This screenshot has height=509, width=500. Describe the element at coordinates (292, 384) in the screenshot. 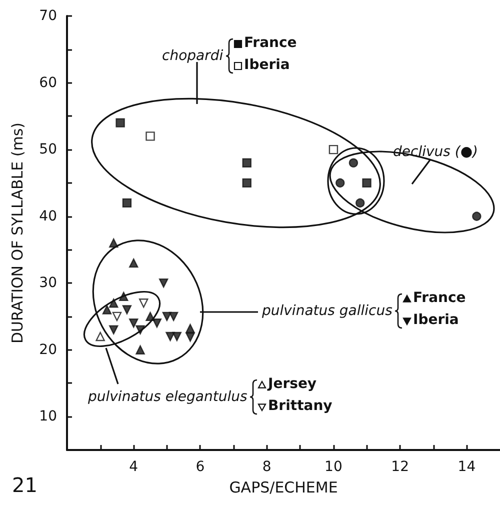

I see `legend-label: Jersey` at that location.